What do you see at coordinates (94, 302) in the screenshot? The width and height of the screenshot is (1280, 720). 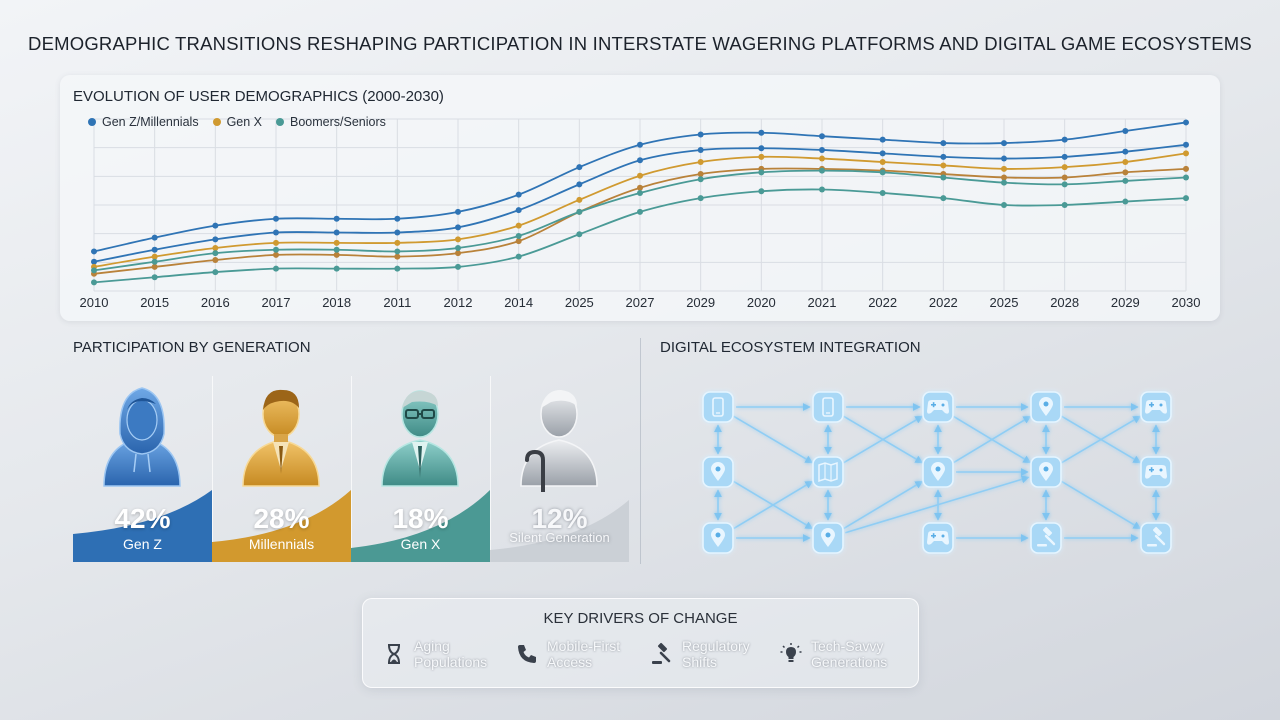 I see `x-tick-label: 2010` at bounding box center [94, 302].